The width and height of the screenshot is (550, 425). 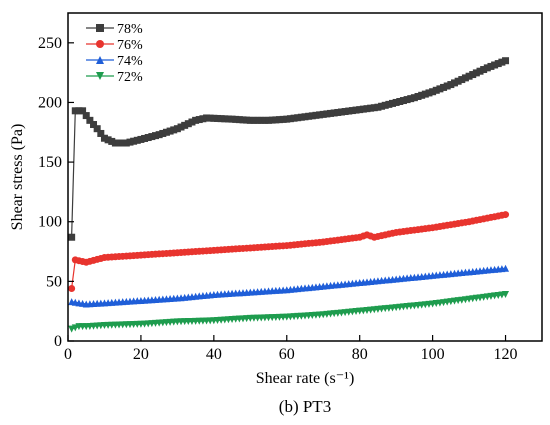 What do you see at coordinates (130, 61) in the screenshot?
I see `legend-label: 74%` at bounding box center [130, 61].